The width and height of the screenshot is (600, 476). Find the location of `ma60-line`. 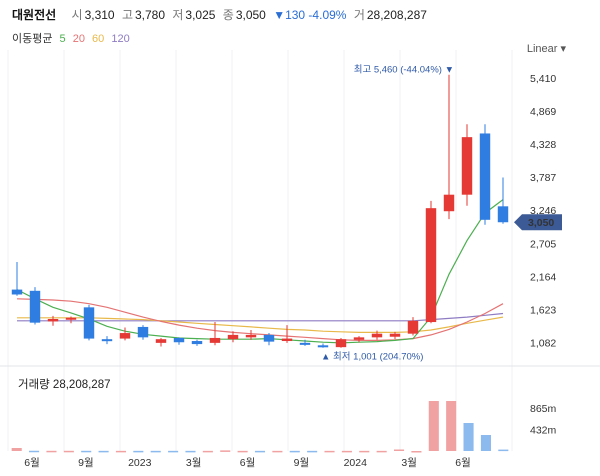

ma60-line is located at coordinates (260, 324).